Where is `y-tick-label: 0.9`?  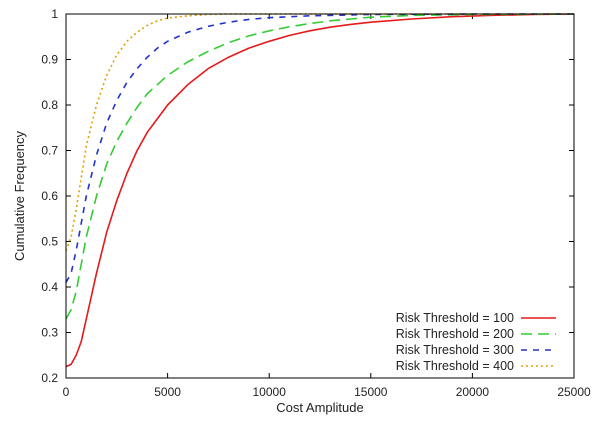
y-tick-label: 0.9 is located at coordinates (49, 60).